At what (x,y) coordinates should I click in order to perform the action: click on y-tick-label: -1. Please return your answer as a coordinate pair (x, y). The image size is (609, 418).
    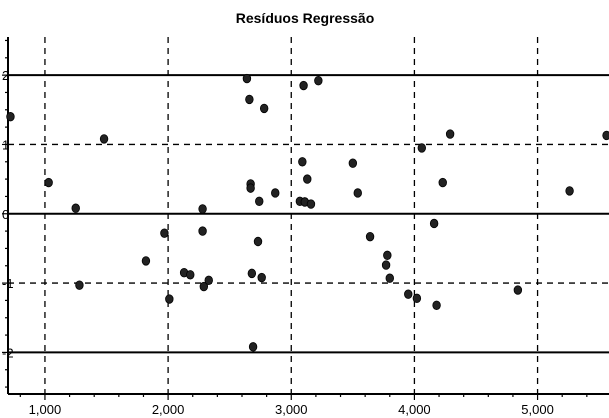
    Looking at the image, I should click on (8, 283).